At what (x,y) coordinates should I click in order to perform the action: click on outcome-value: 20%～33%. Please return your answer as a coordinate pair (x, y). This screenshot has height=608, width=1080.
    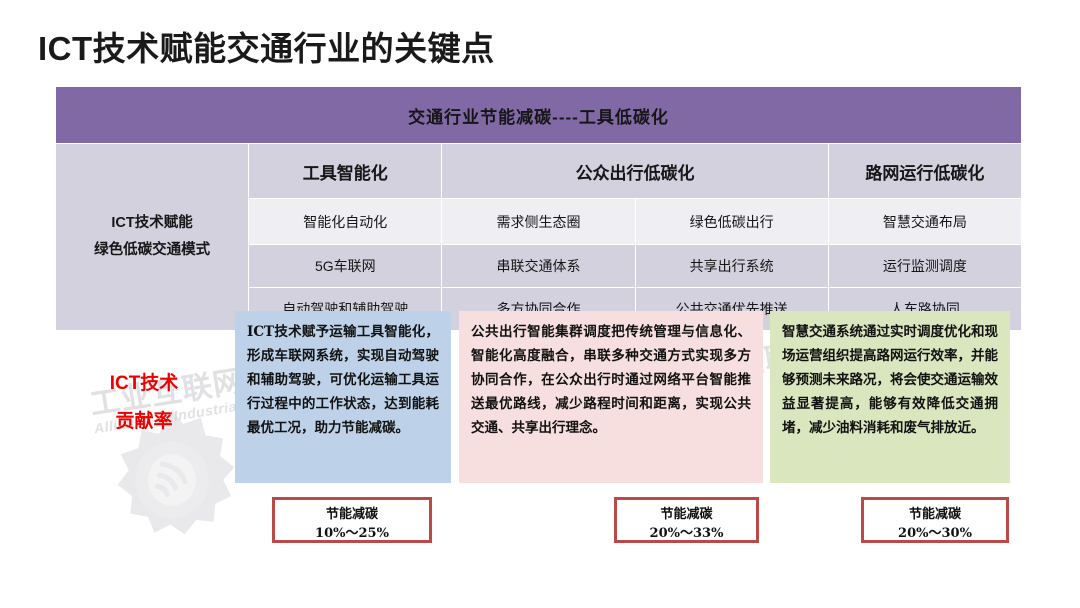
    Looking at the image, I should click on (686, 533).